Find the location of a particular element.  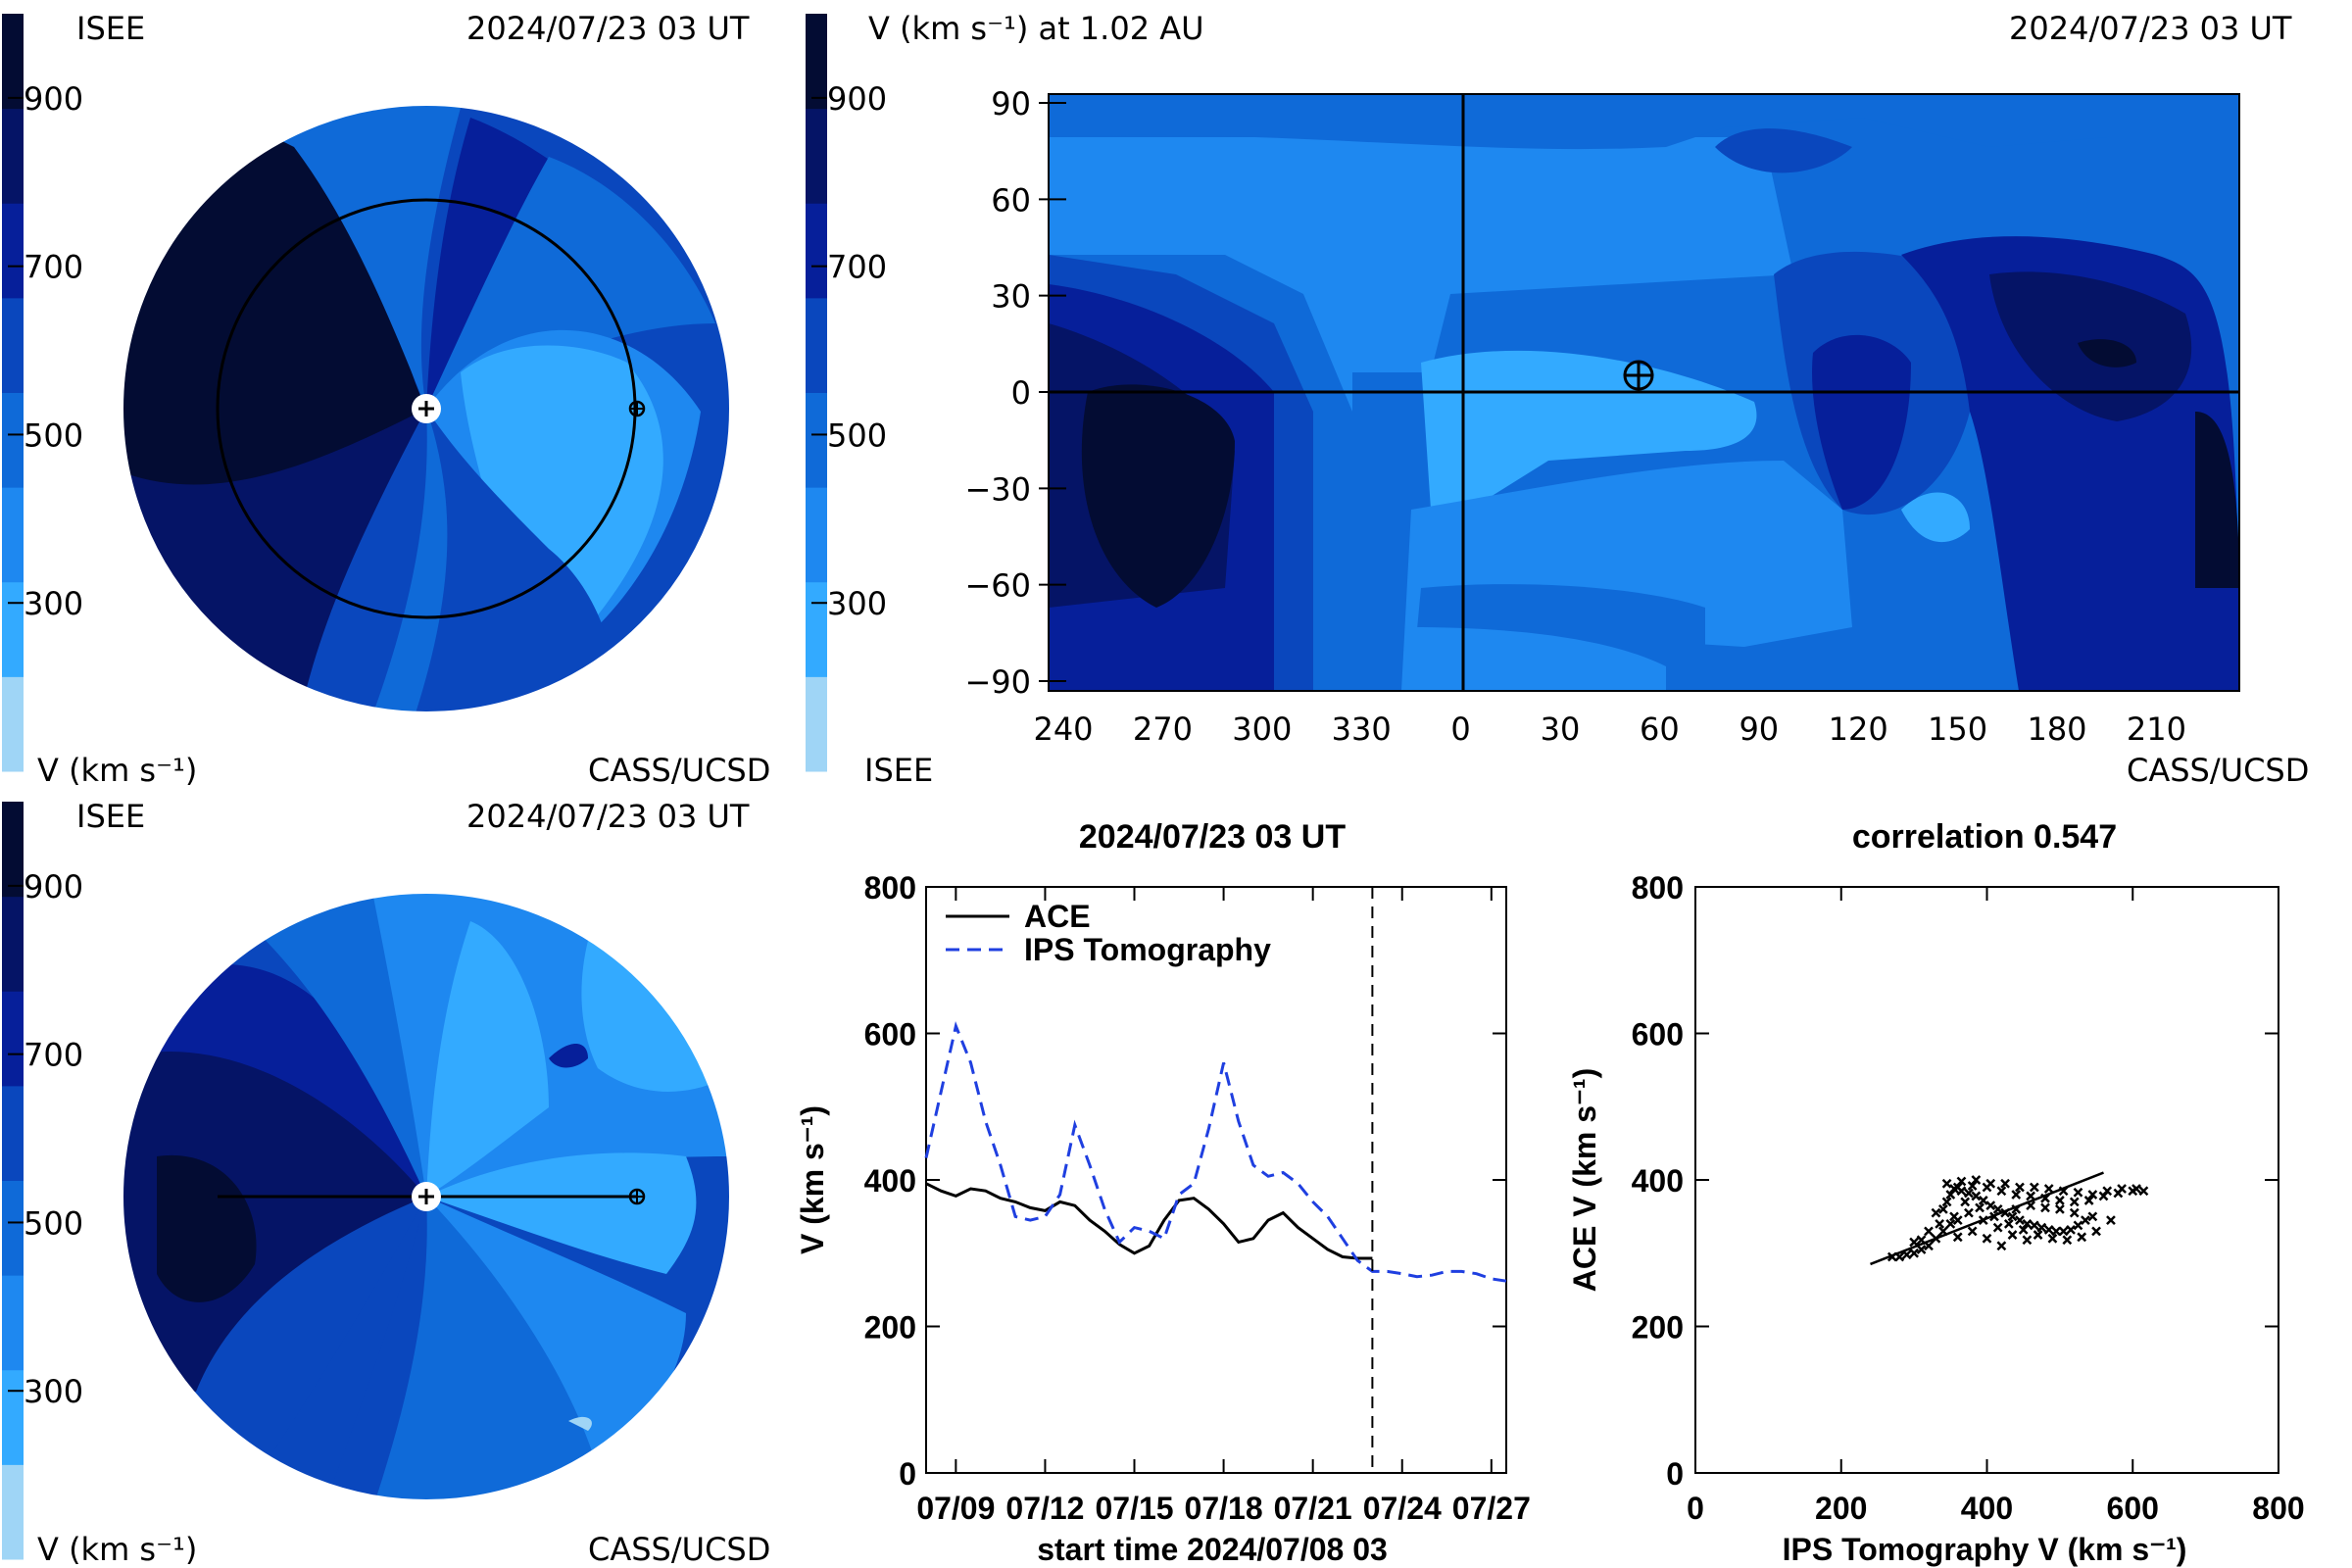

map-cass-ucsd-label: CASS/UCSD is located at coordinates (2218, 770).